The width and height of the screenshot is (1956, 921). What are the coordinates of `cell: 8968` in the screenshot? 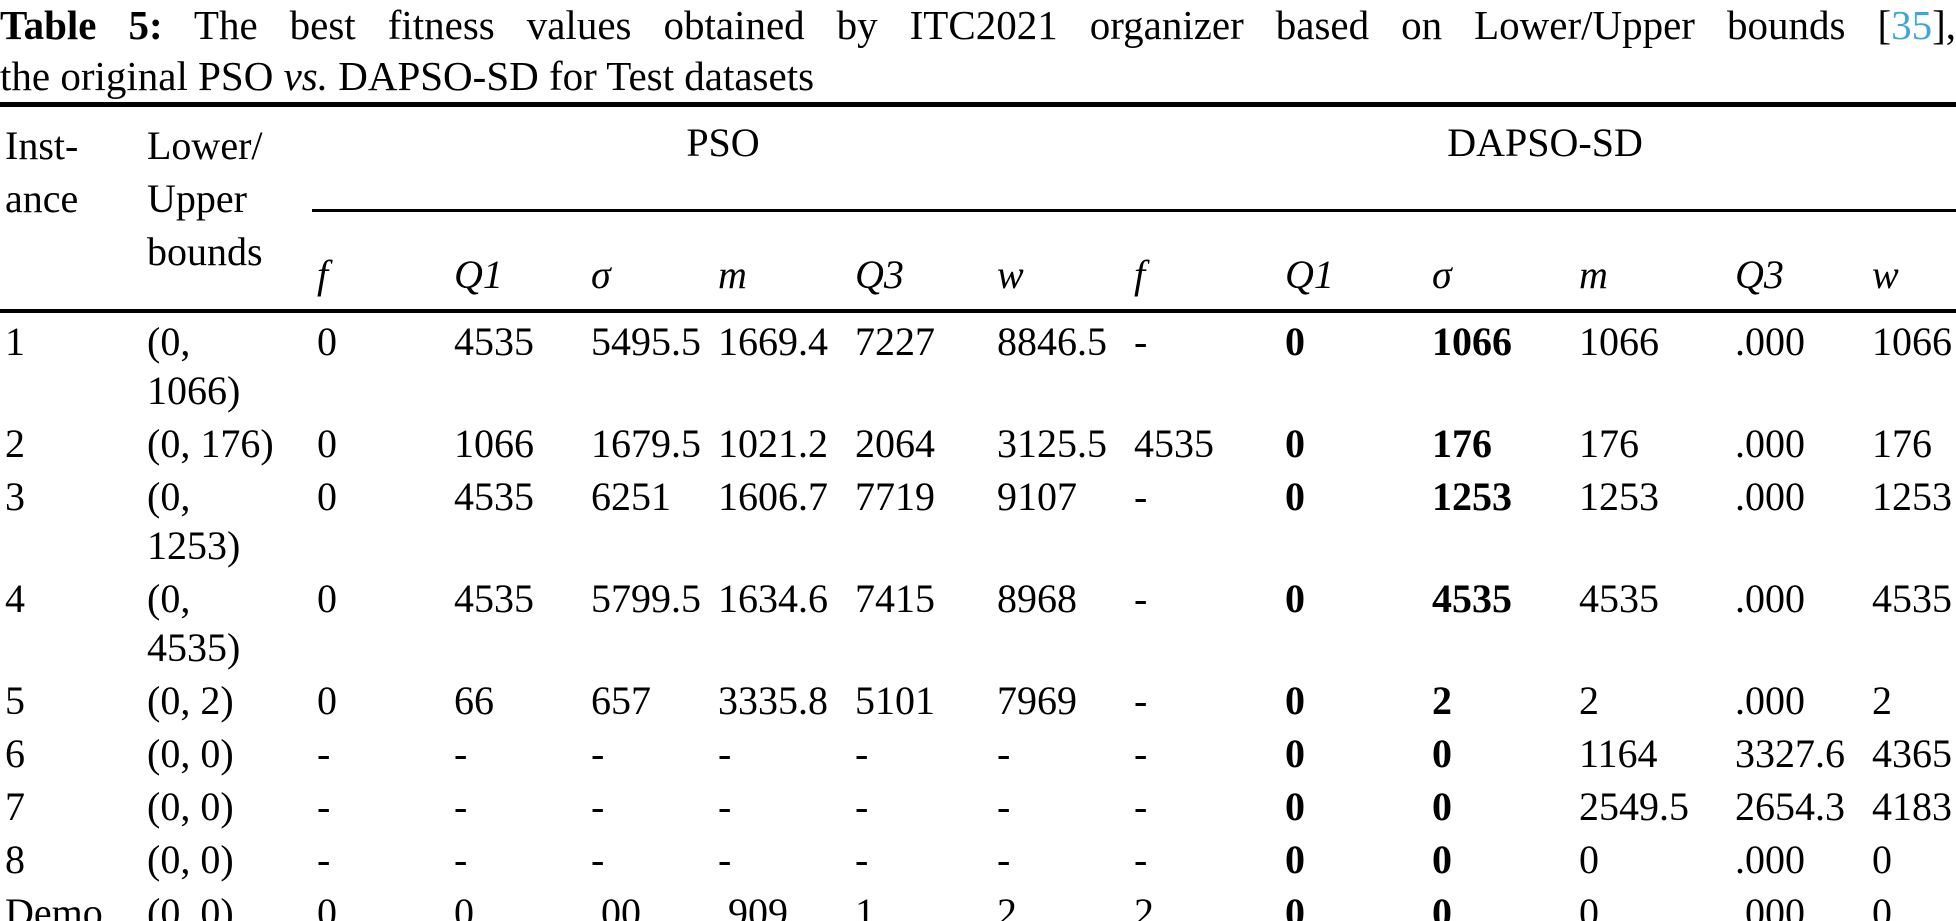 It's located at (1037, 598).